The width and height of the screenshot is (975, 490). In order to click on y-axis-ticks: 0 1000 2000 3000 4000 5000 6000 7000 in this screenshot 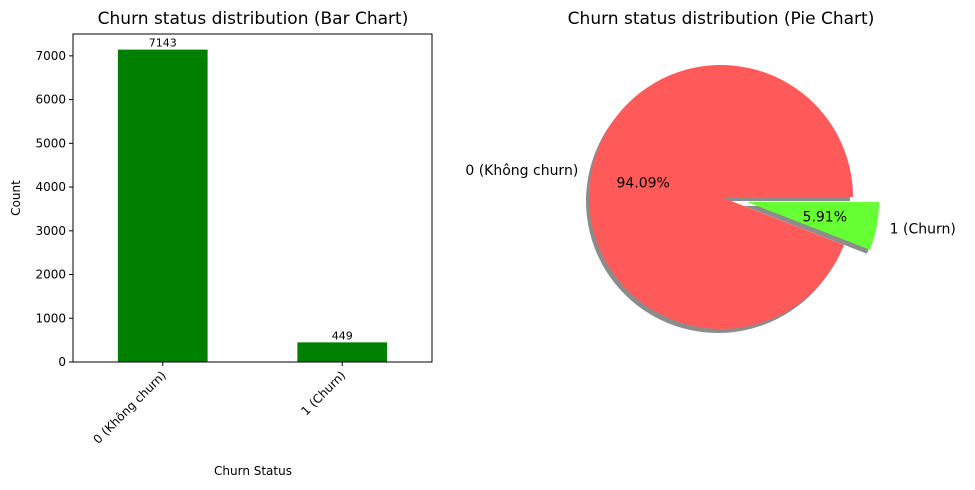, I will do `click(54, 209)`.